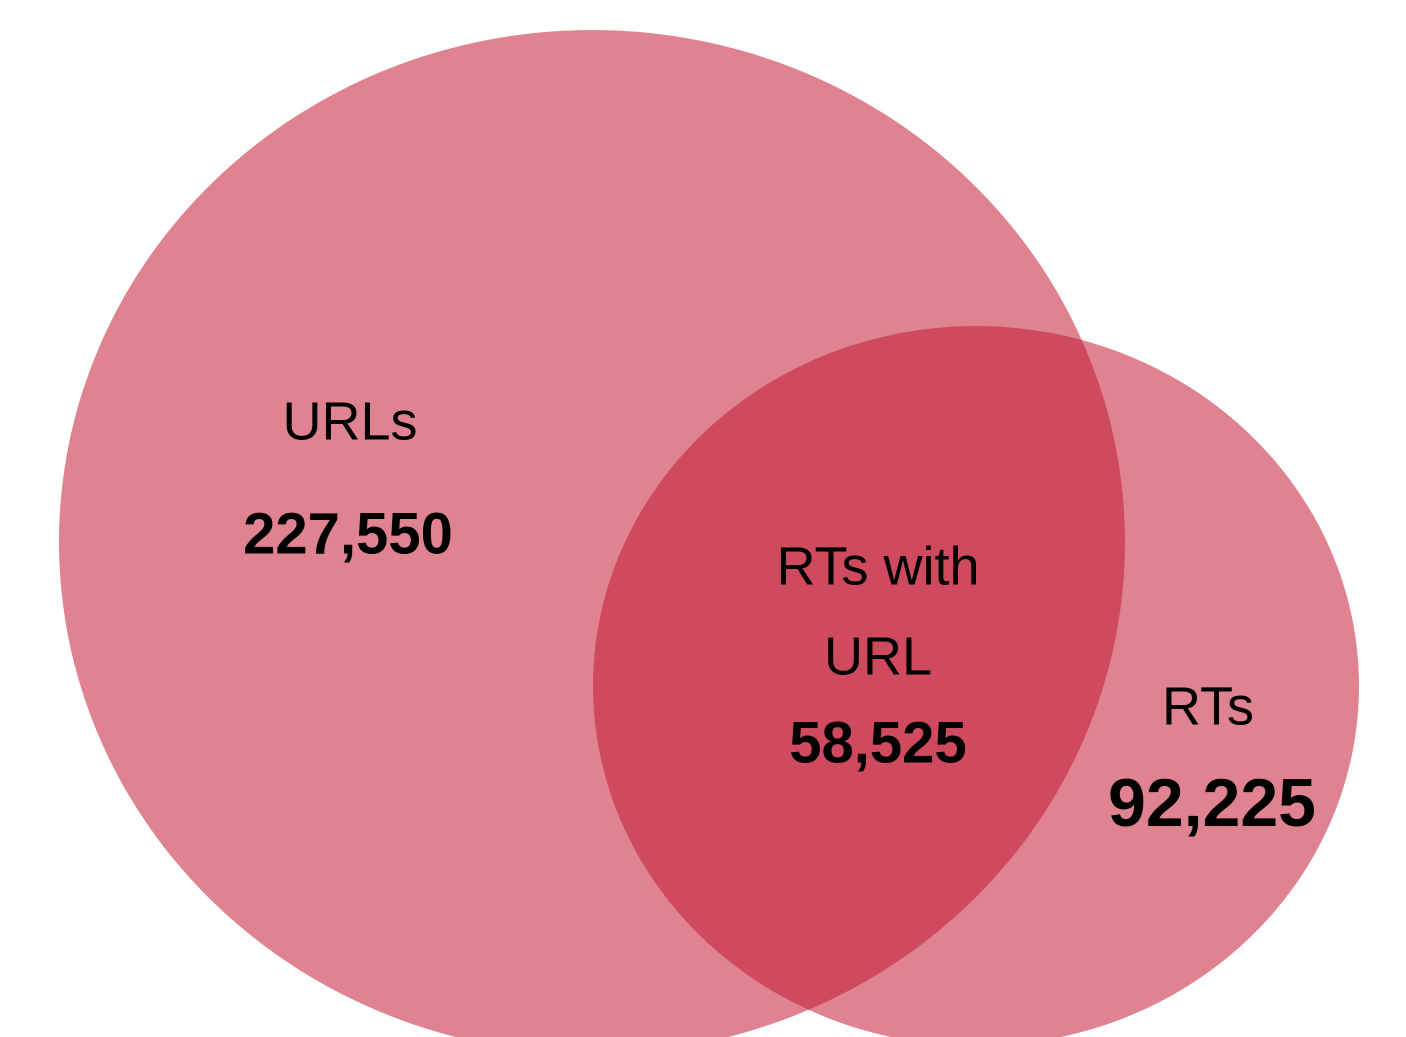 The image size is (1406, 1037). Describe the element at coordinates (1208, 706) in the screenshot. I see `set-label: RTs` at that location.